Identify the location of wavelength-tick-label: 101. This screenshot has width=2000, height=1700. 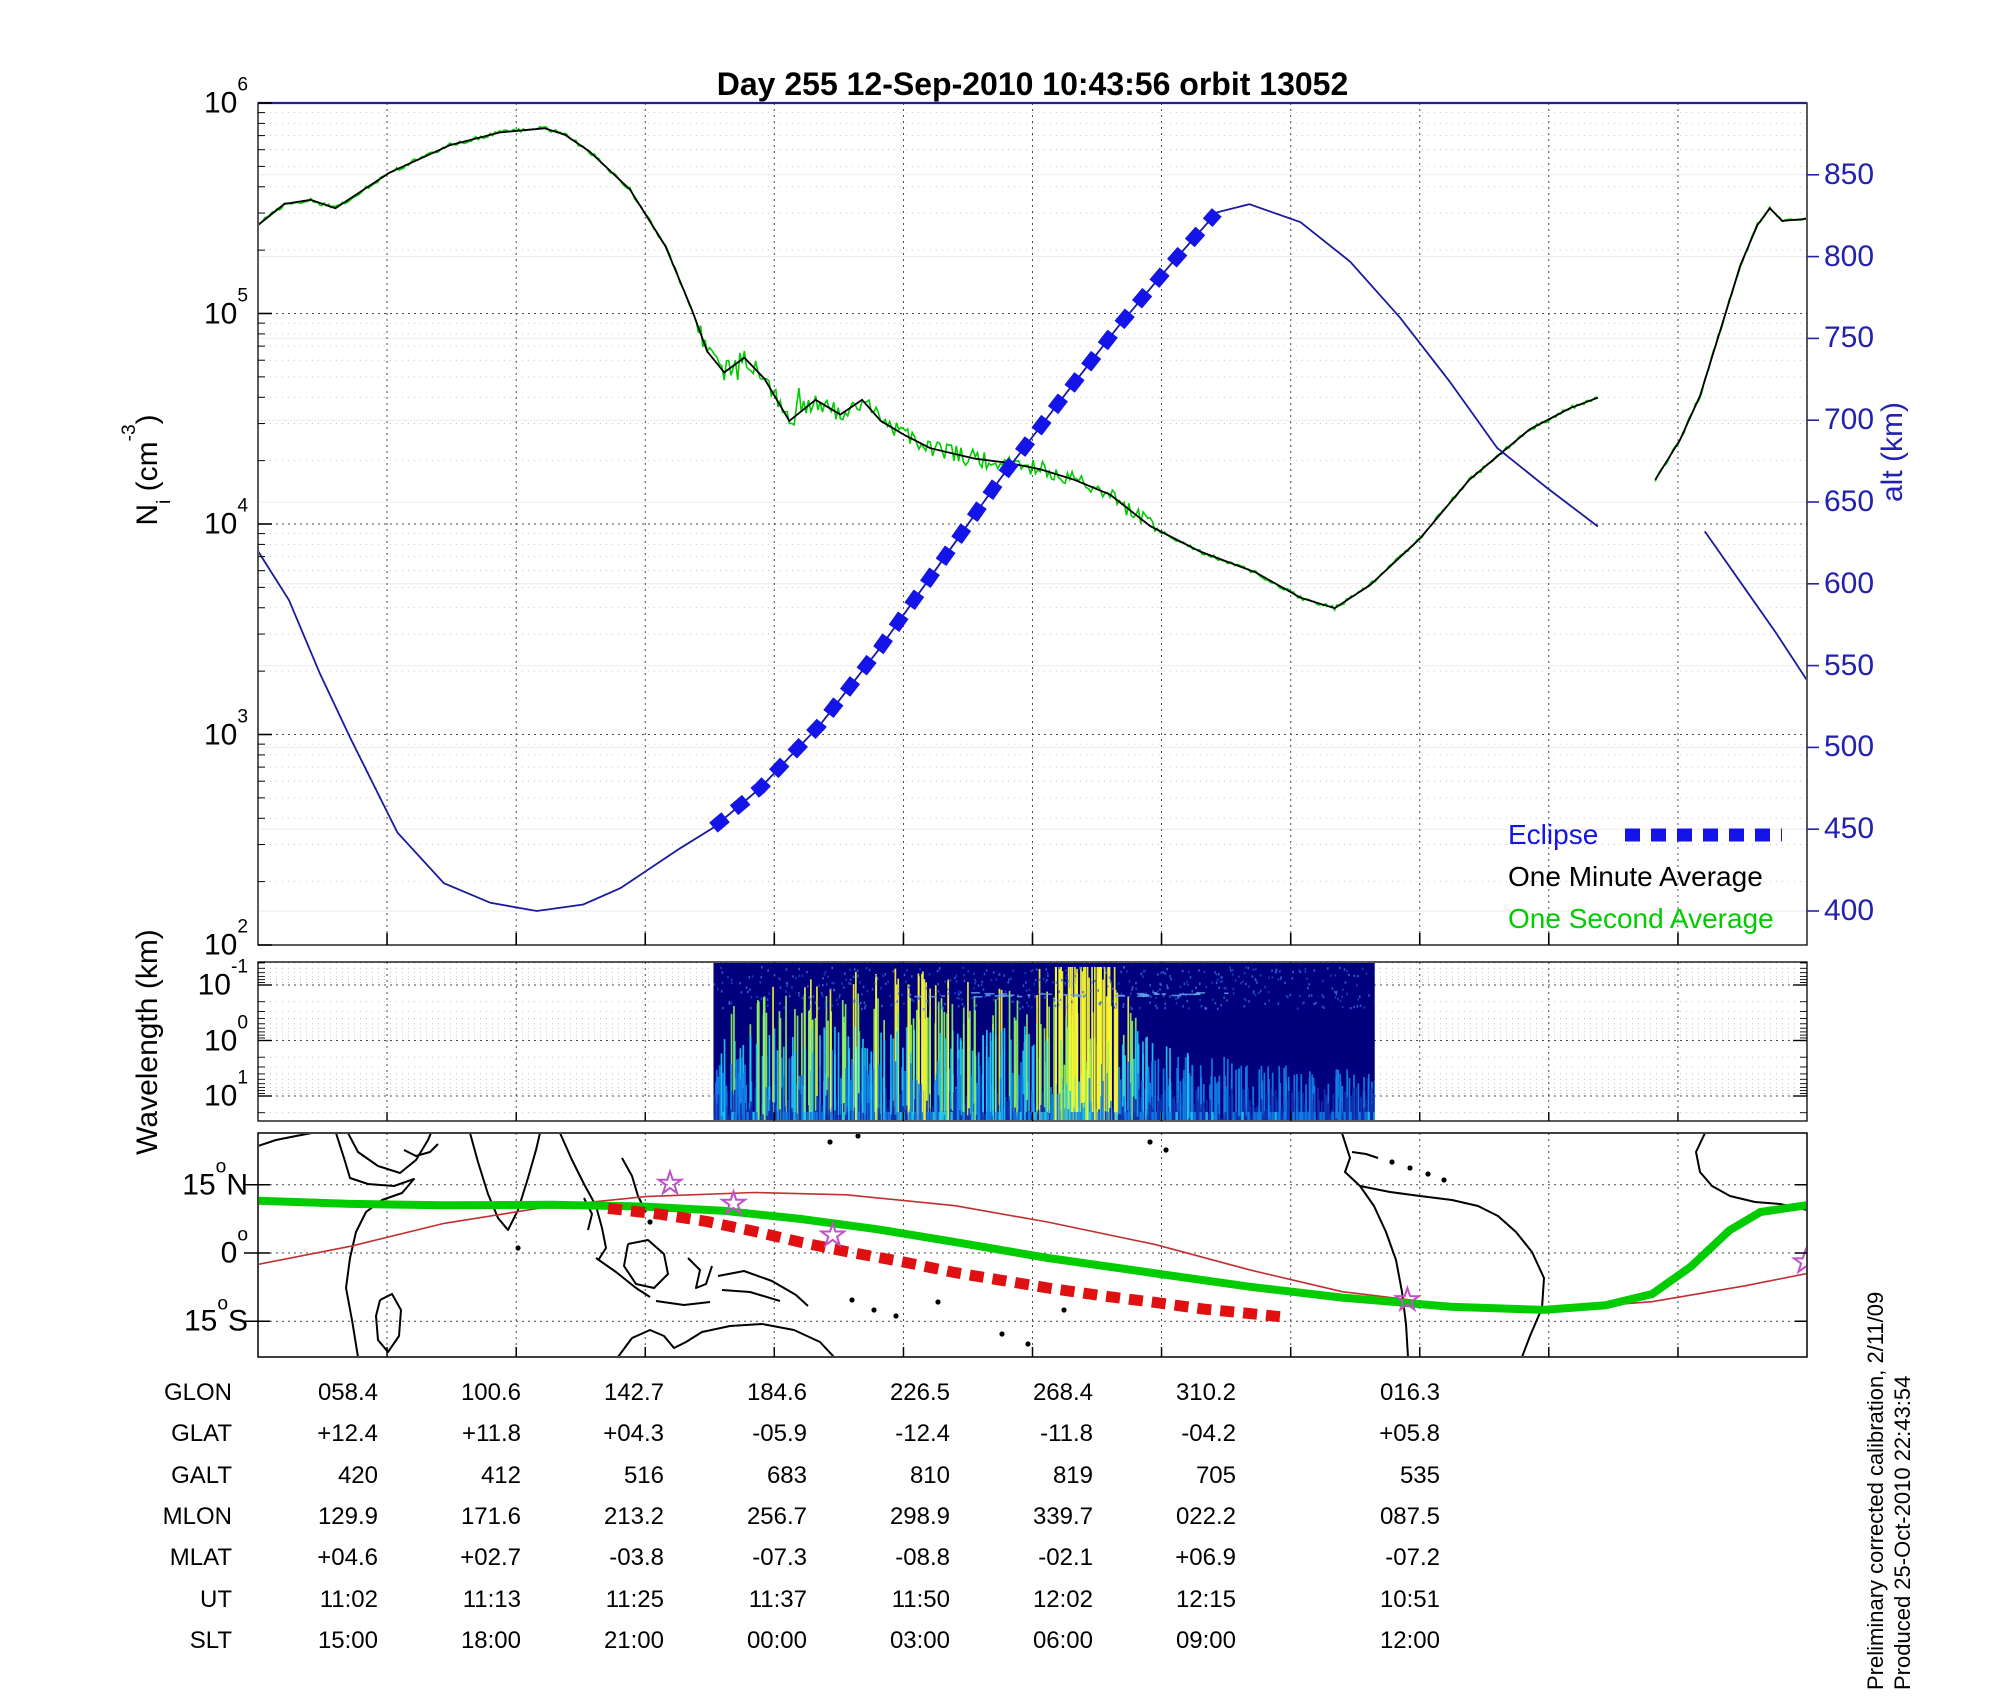
(225, 1090).